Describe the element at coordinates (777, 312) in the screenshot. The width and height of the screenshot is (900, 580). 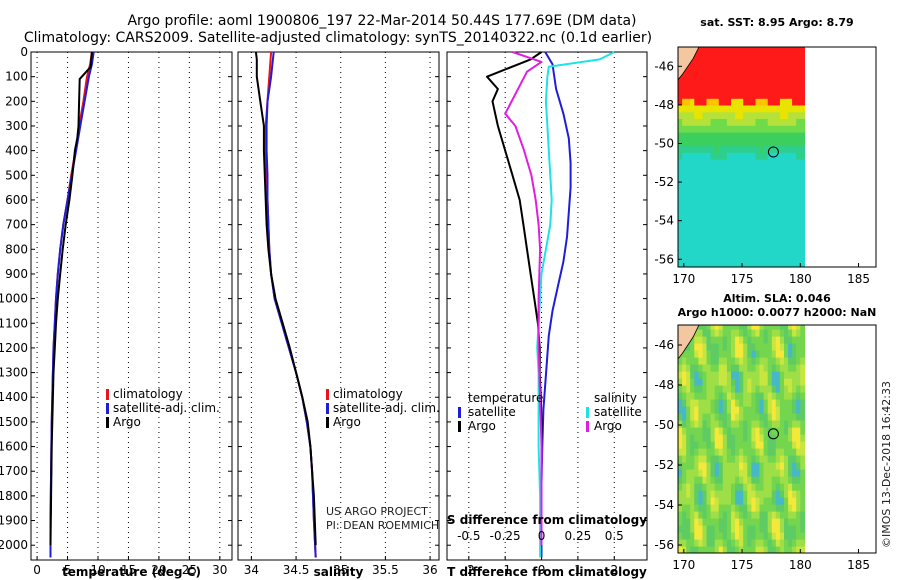
I see `sla_map-title2: Argo h1000: 0.0077 h2000: NaN` at that location.